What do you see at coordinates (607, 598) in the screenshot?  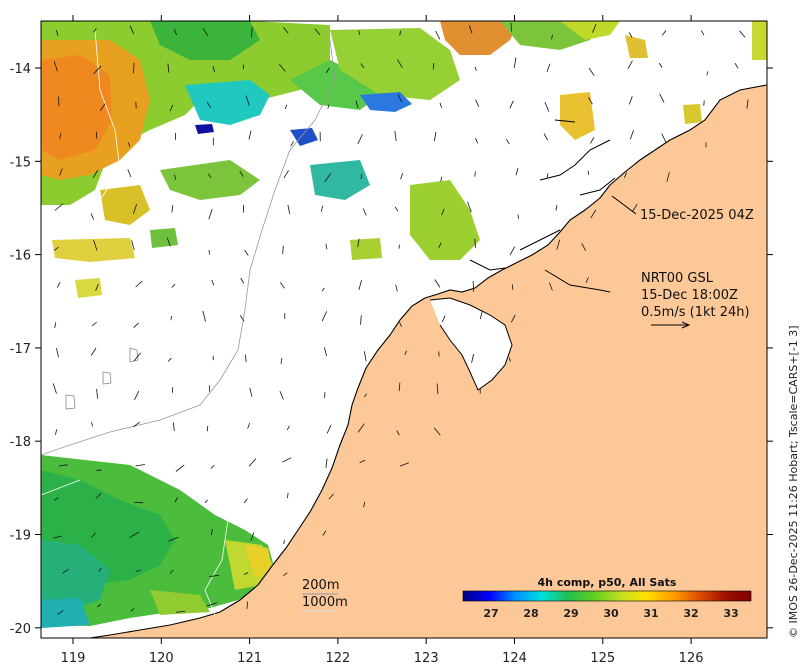 I see `colorbar: 4h comp, p50, All Sats 27 28 29 30 31 32 33` at bounding box center [607, 598].